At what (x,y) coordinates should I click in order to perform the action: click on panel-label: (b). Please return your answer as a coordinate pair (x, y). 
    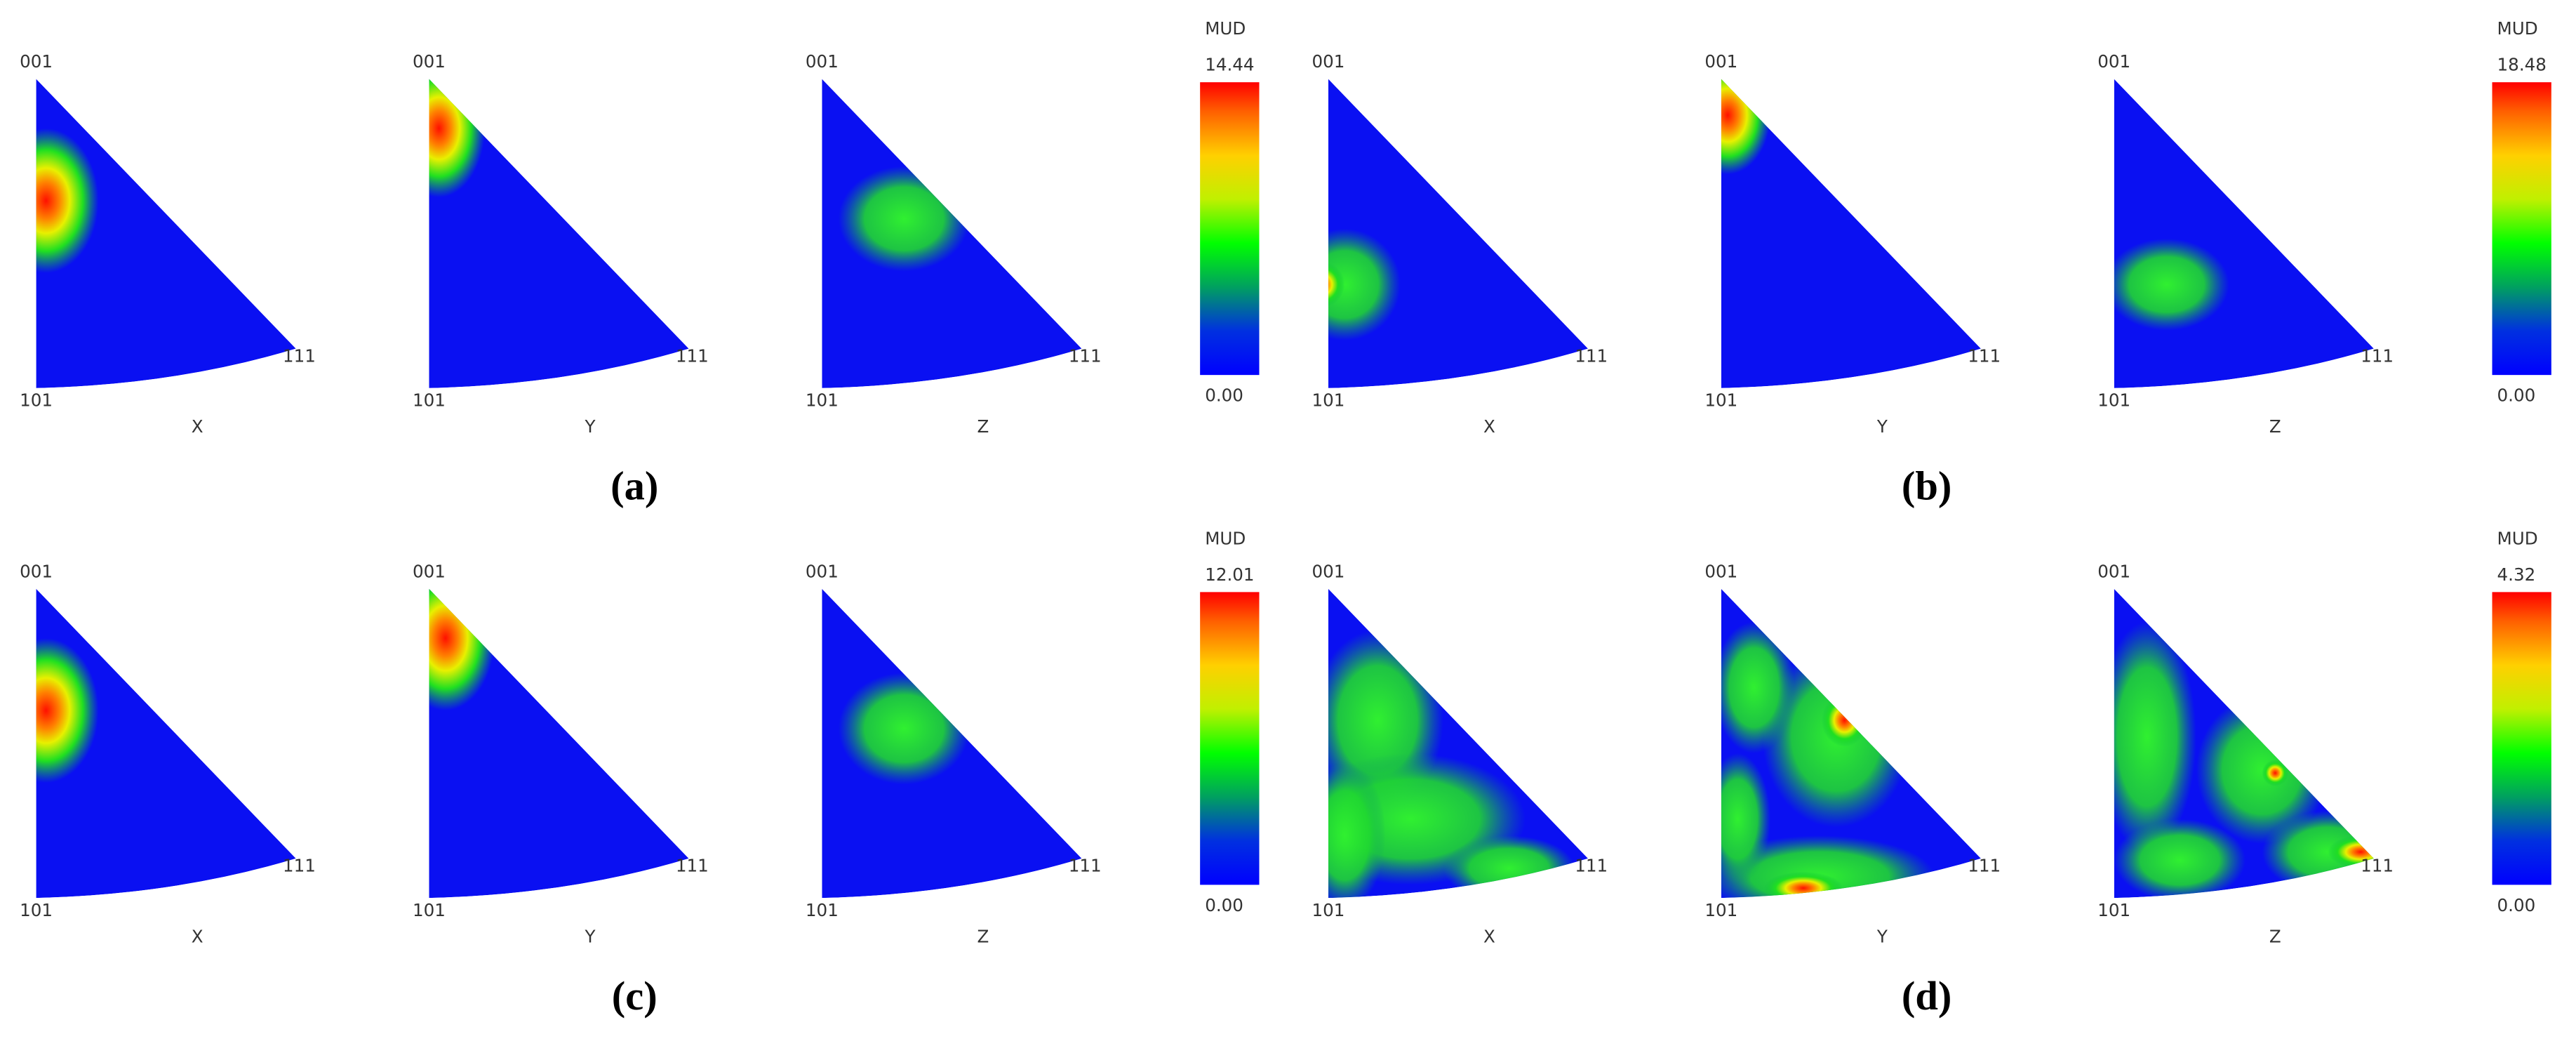
    Looking at the image, I should click on (1927, 486).